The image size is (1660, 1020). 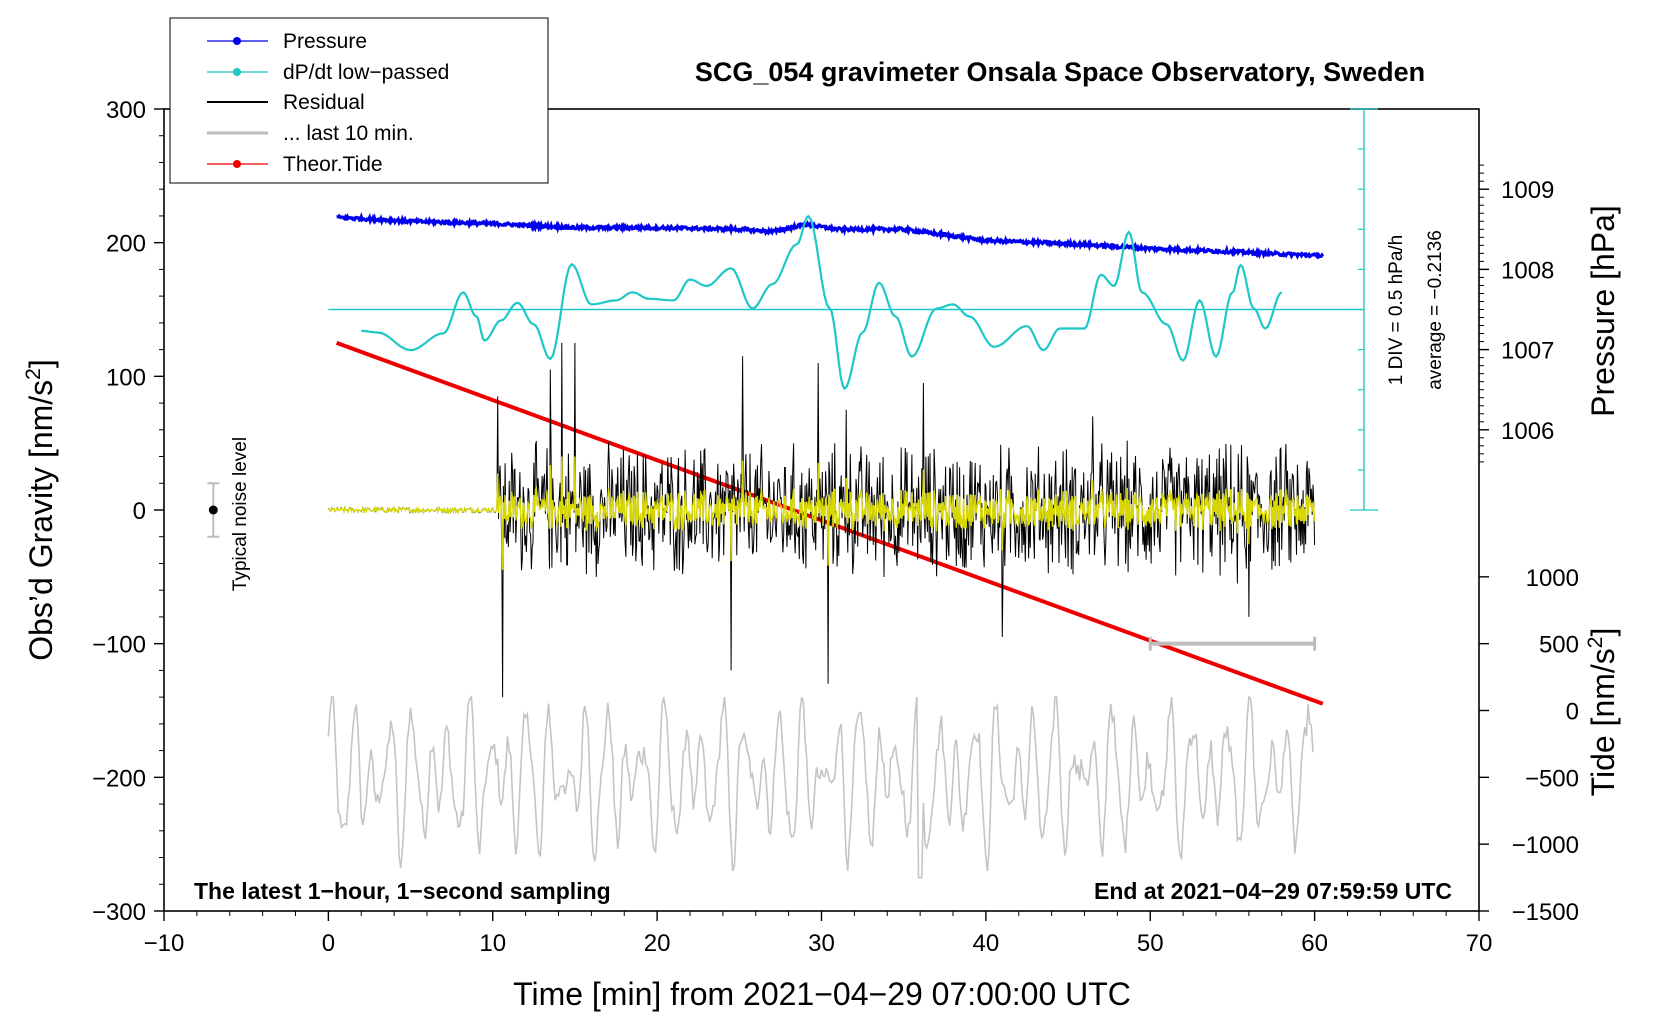 I want to click on legend-label-dpdt: dP/dt low−passed, so click(x=366, y=72).